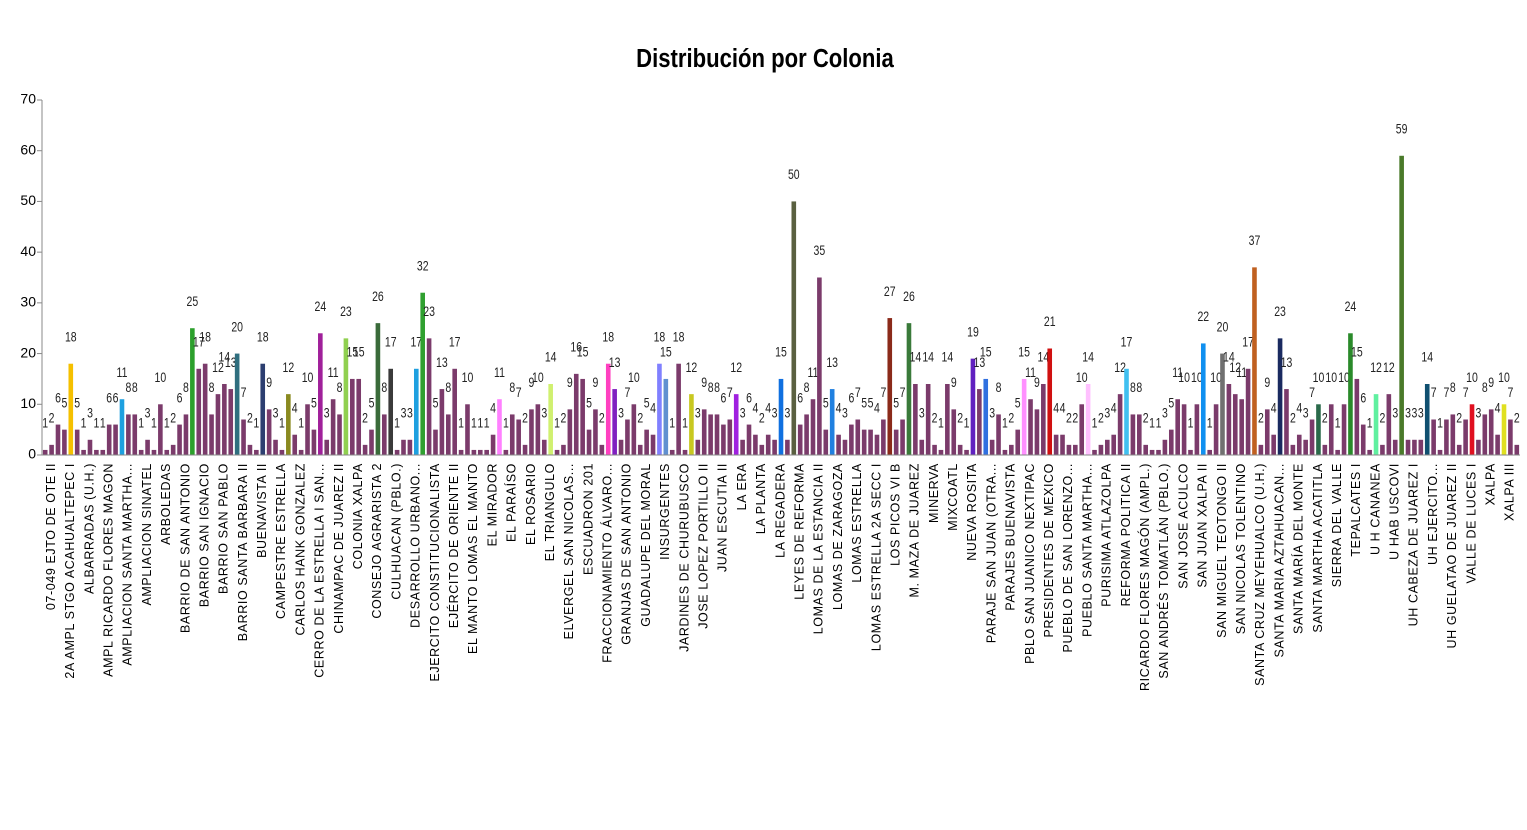 The width and height of the screenshot is (1527, 830). I want to click on value-label: 24, so click(1351, 307).